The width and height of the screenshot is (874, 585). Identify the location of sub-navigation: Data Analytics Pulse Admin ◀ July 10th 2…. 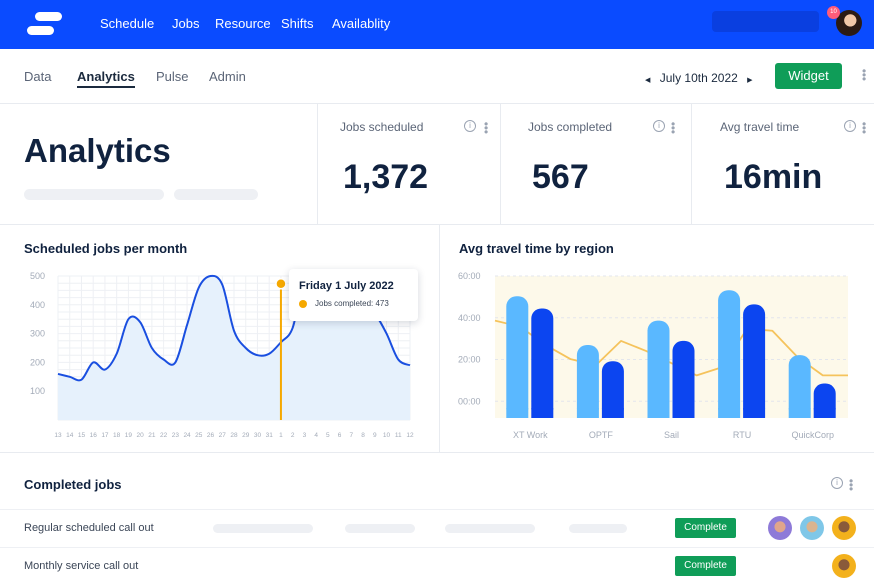
(437, 76).